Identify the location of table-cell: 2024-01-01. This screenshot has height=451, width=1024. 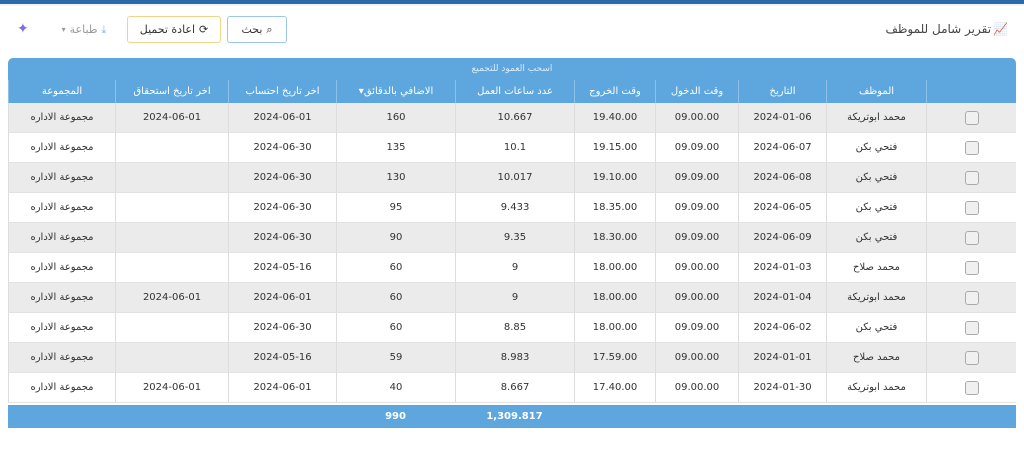
(782, 357).